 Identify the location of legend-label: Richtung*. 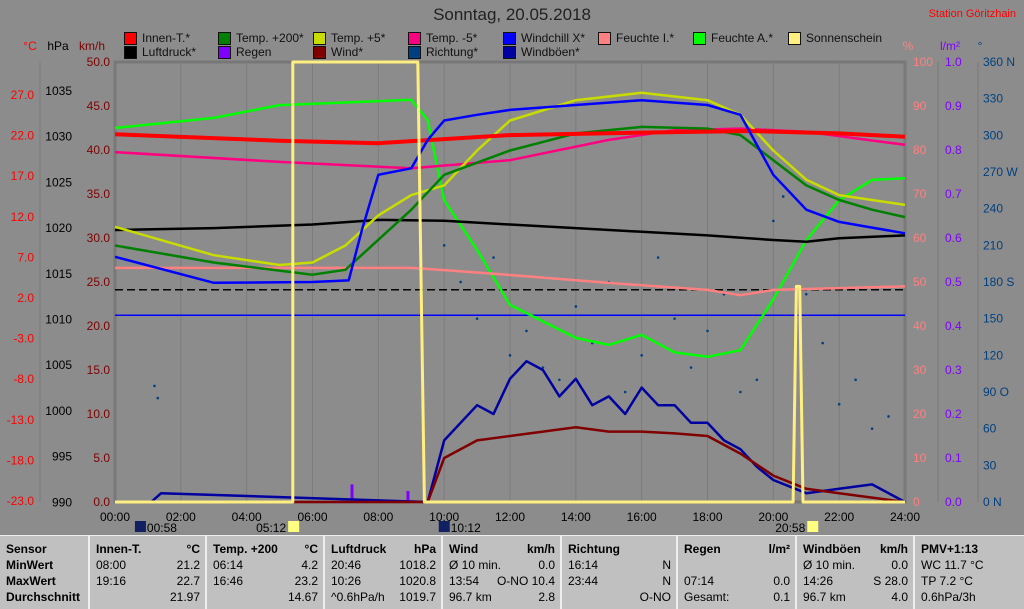
(452, 52).